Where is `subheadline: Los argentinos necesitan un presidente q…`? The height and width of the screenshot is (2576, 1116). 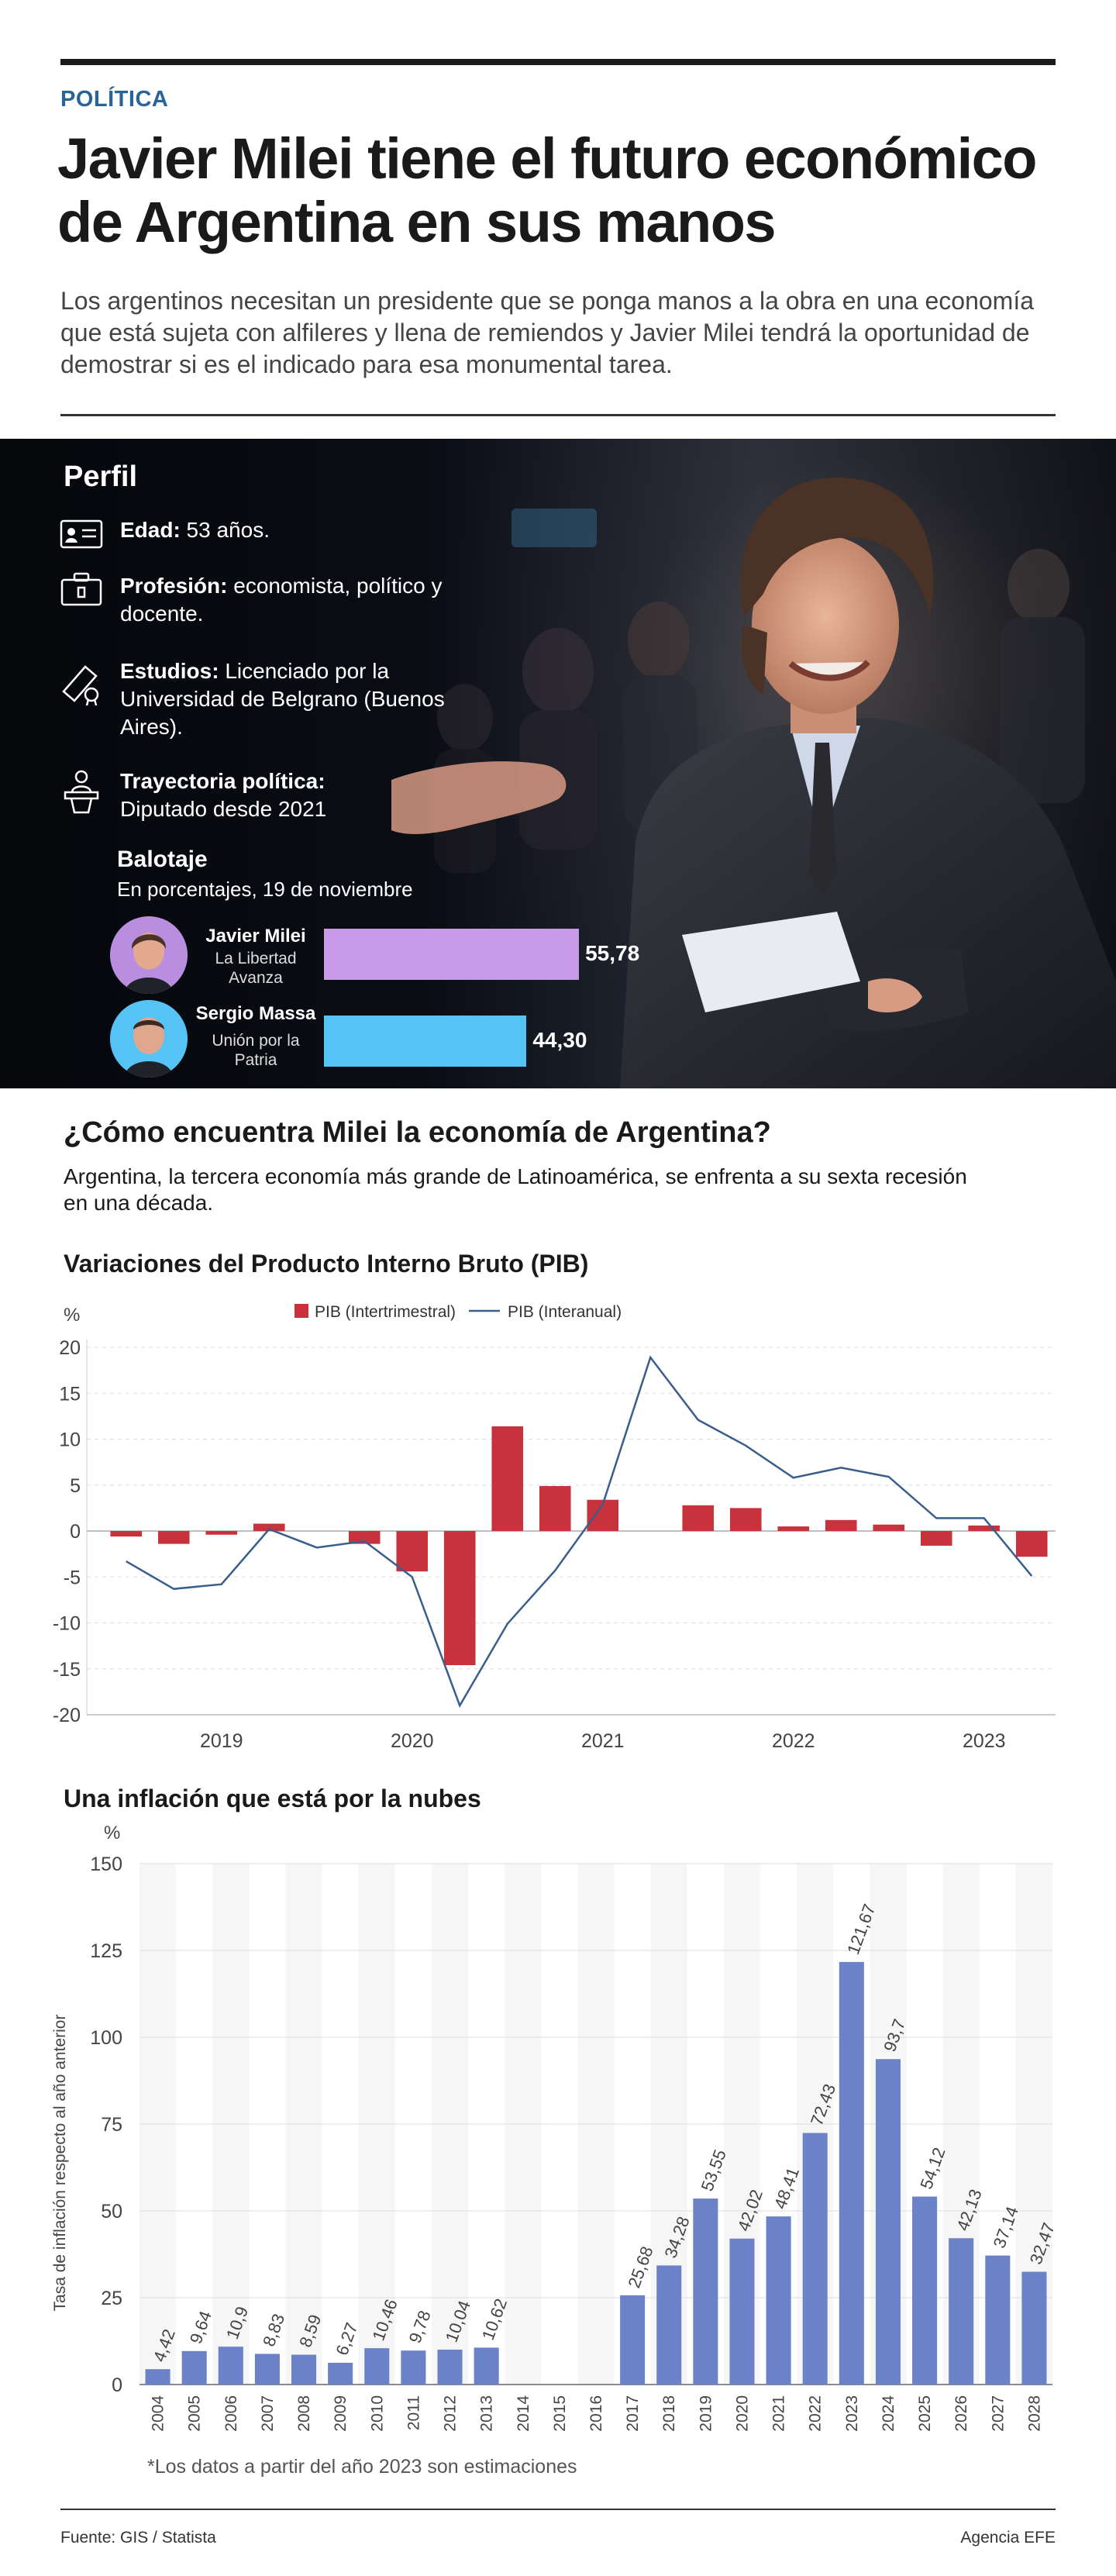 subheadline: Los argentinos necesitan un presidente q… is located at coordinates (547, 332).